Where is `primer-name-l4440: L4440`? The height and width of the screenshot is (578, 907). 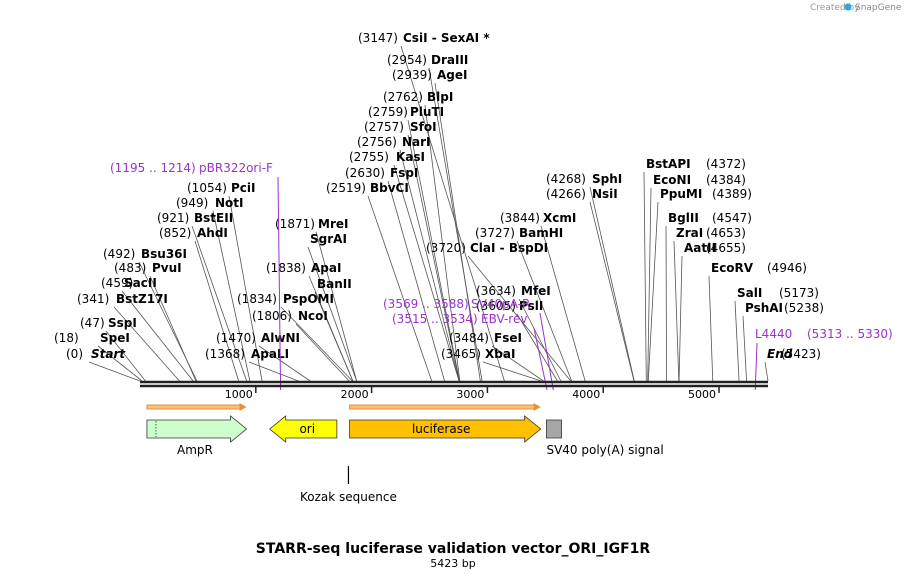 primer-name-l4440: L4440 is located at coordinates (773, 334).